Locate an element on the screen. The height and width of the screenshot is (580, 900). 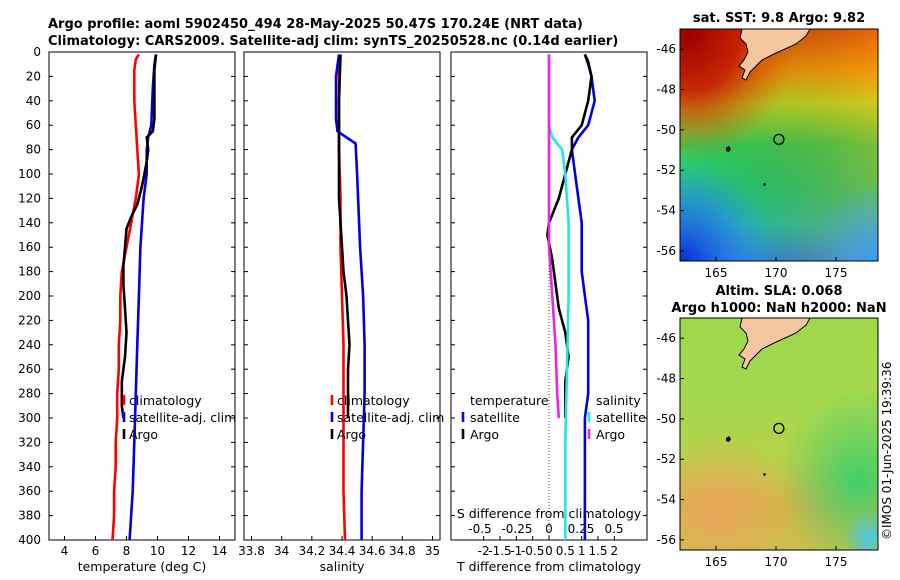
sla-map-axes: 165 170 175 -46 -48 -50 -52 -54 -56 is located at coordinates (751, 450).